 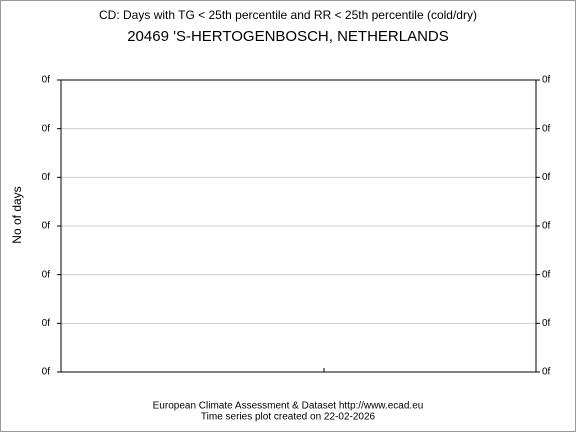 What do you see at coordinates (288, 36) in the screenshot?
I see `chart-subtitle: 20469 'S-HERTOGENBOSCH, NETHERLANDS` at bounding box center [288, 36].